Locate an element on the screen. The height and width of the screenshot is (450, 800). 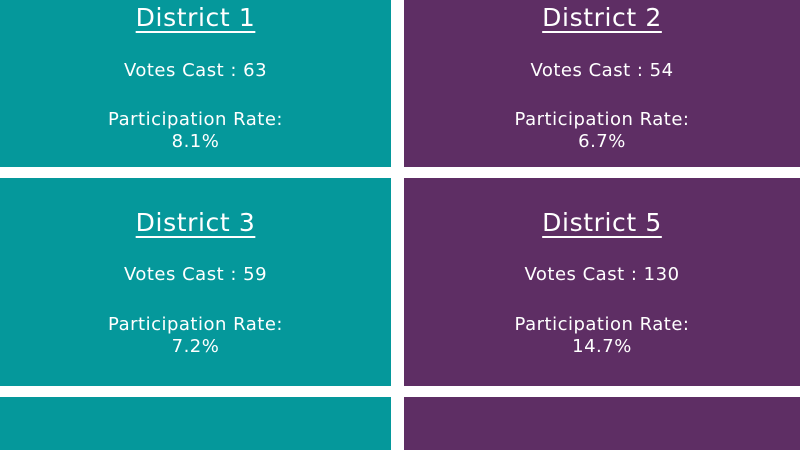
votes-cast-line: Votes Cast : 54 is located at coordinates (602, 70).